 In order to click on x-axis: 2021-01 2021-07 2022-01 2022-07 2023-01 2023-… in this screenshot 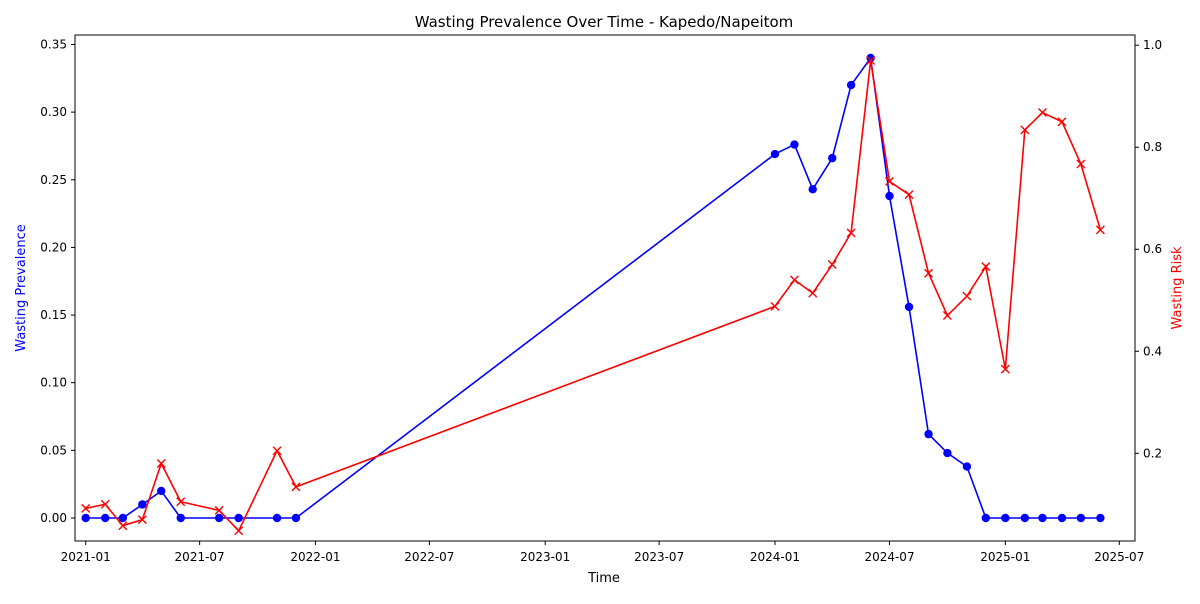, I will do `click(602, 552)`.